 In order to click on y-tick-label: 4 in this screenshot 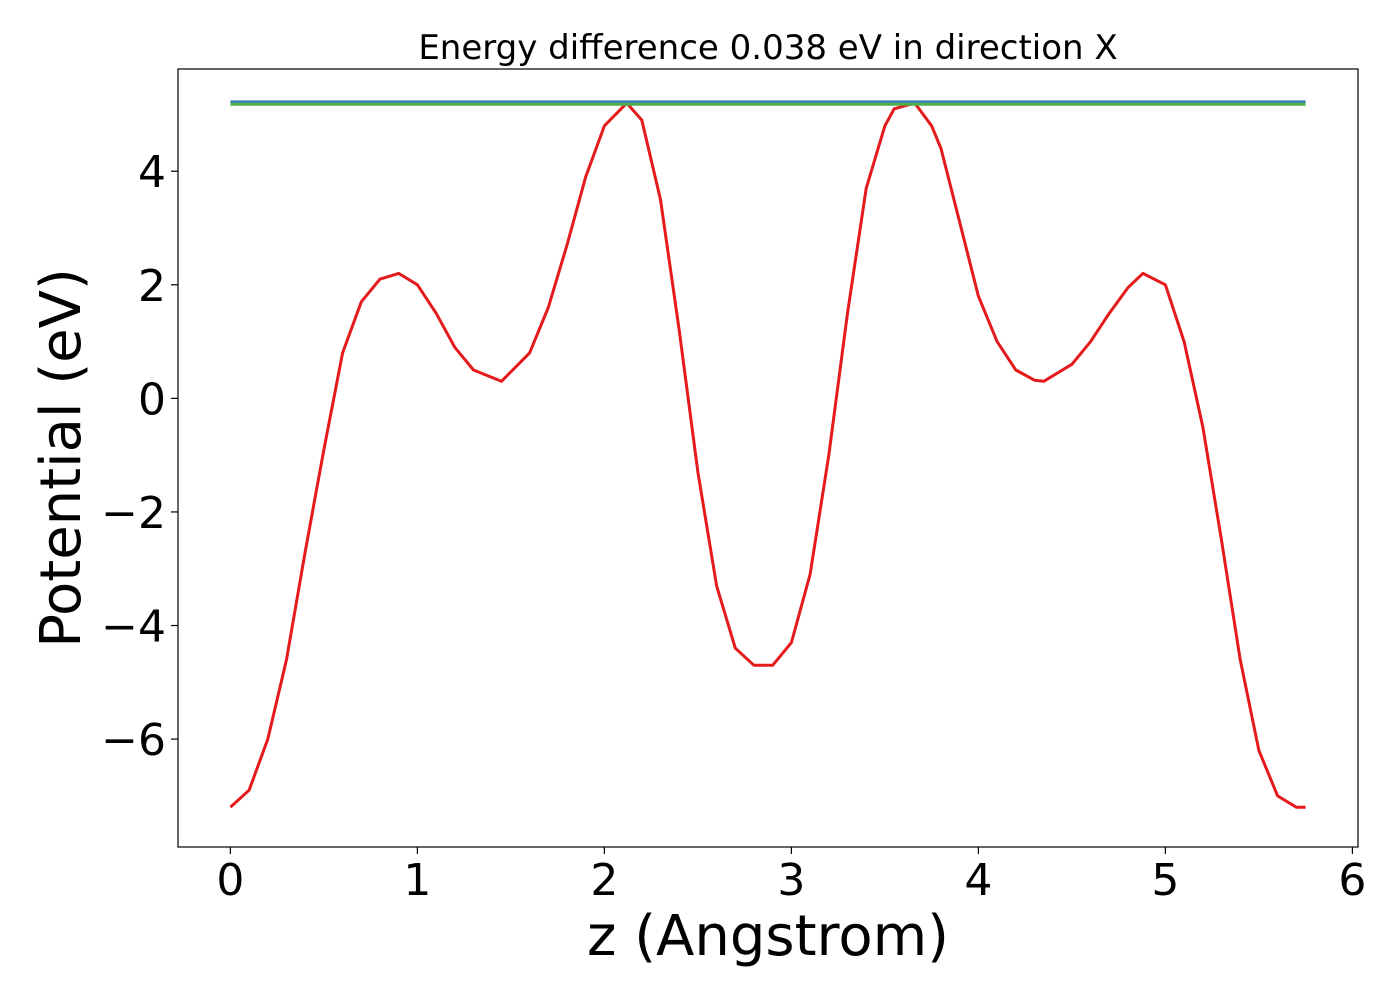, I will do `click(152, 172)`.